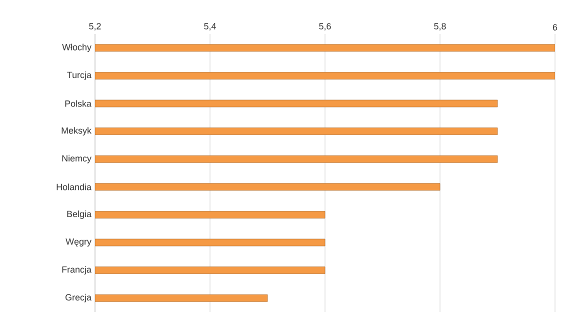 Image resolution: width=564 pixels, height=320 pixels. I want to click on y-tick-label: Turcja, so click(79, 76).